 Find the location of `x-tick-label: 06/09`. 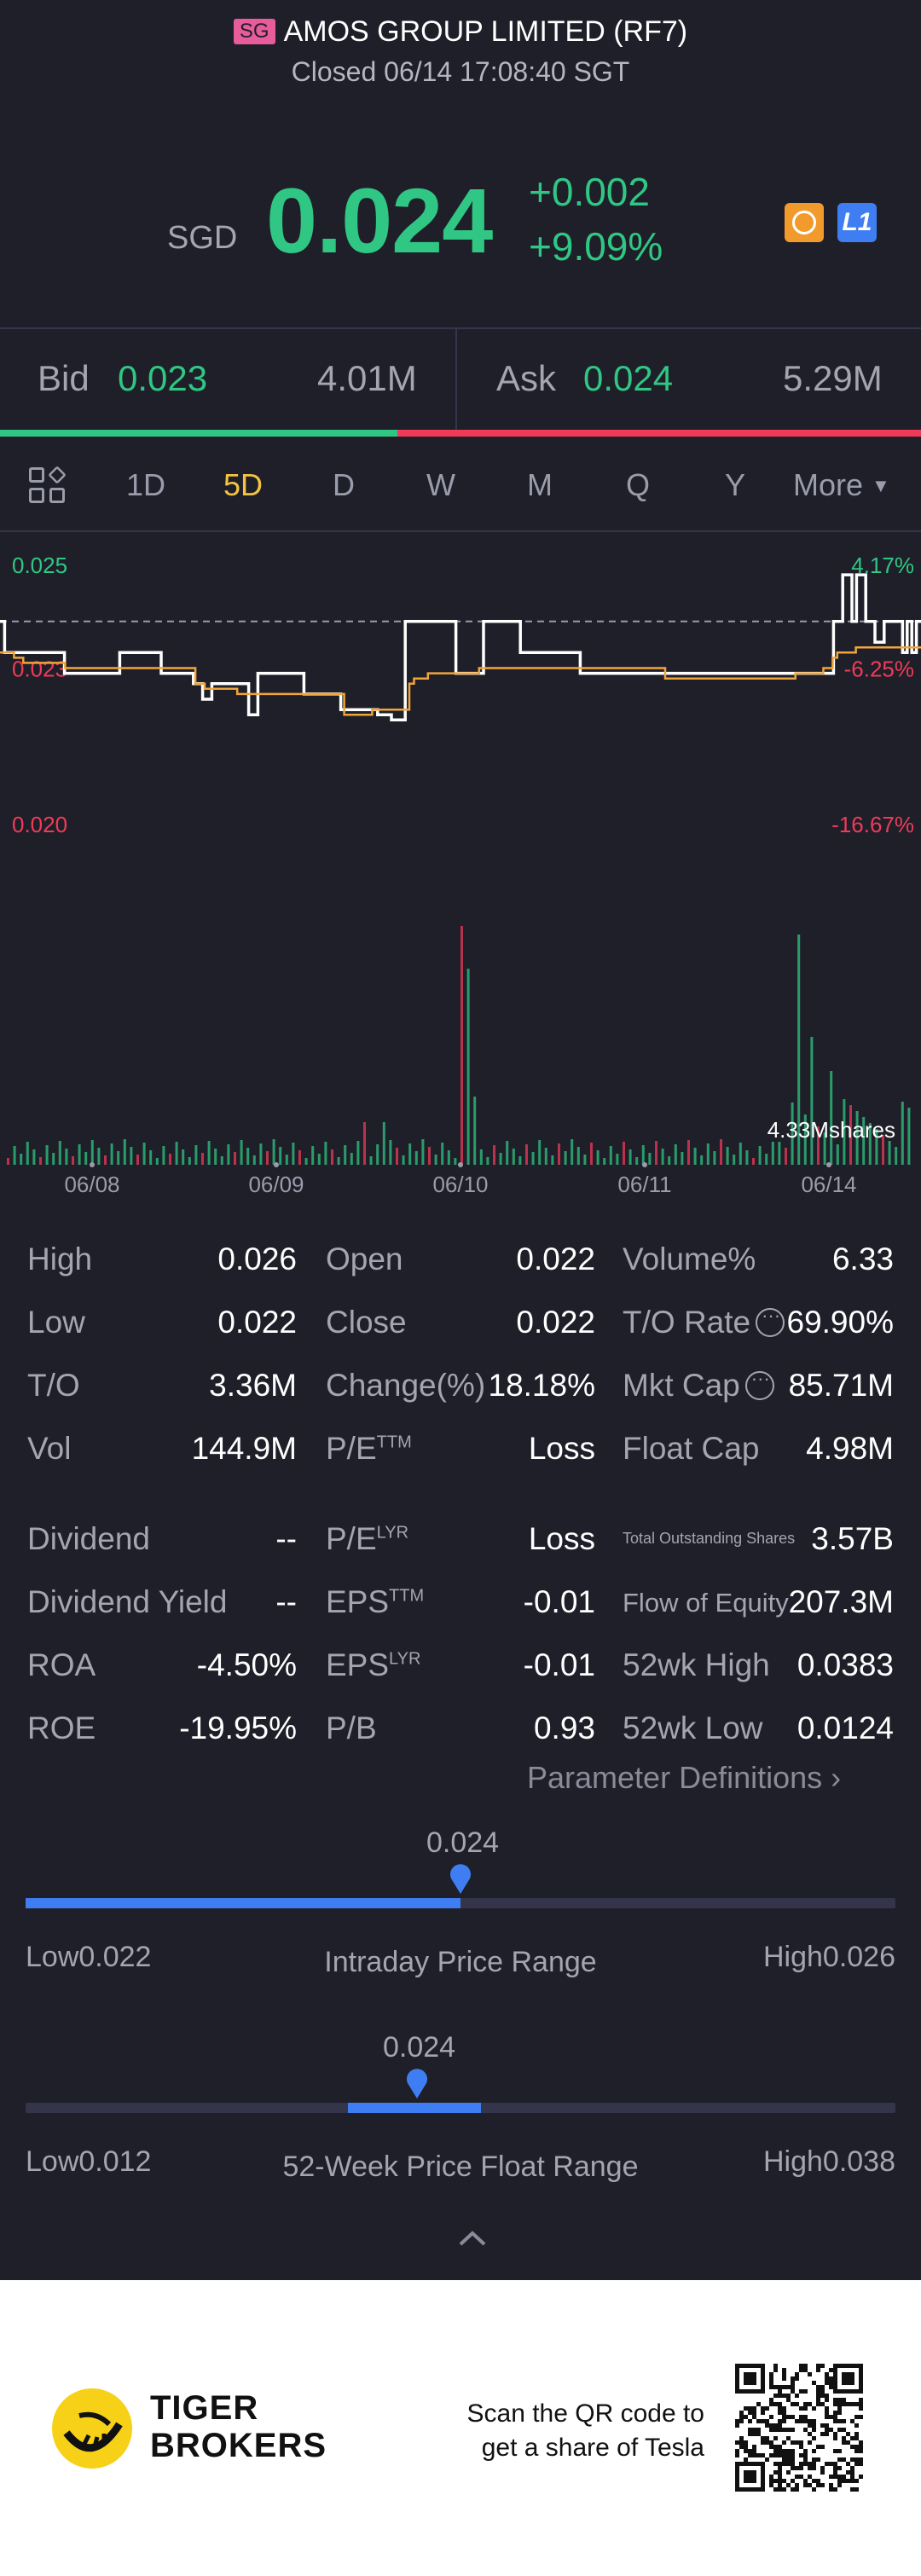

x-tick-label: 06/09 is located at coordinates (276, 1184).